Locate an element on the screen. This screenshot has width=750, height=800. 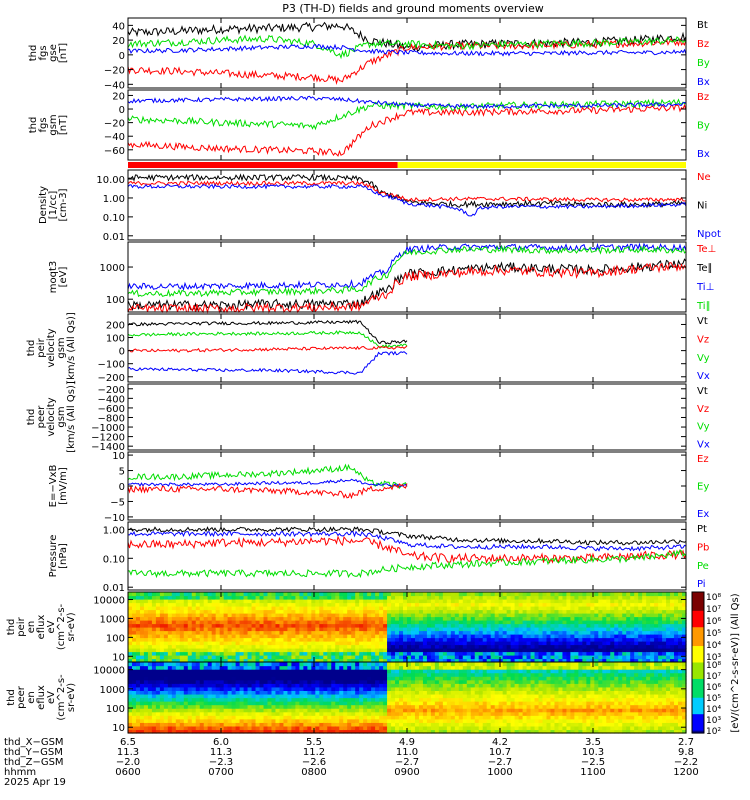
series-Ti∥ is located at coordinates (407, 271).